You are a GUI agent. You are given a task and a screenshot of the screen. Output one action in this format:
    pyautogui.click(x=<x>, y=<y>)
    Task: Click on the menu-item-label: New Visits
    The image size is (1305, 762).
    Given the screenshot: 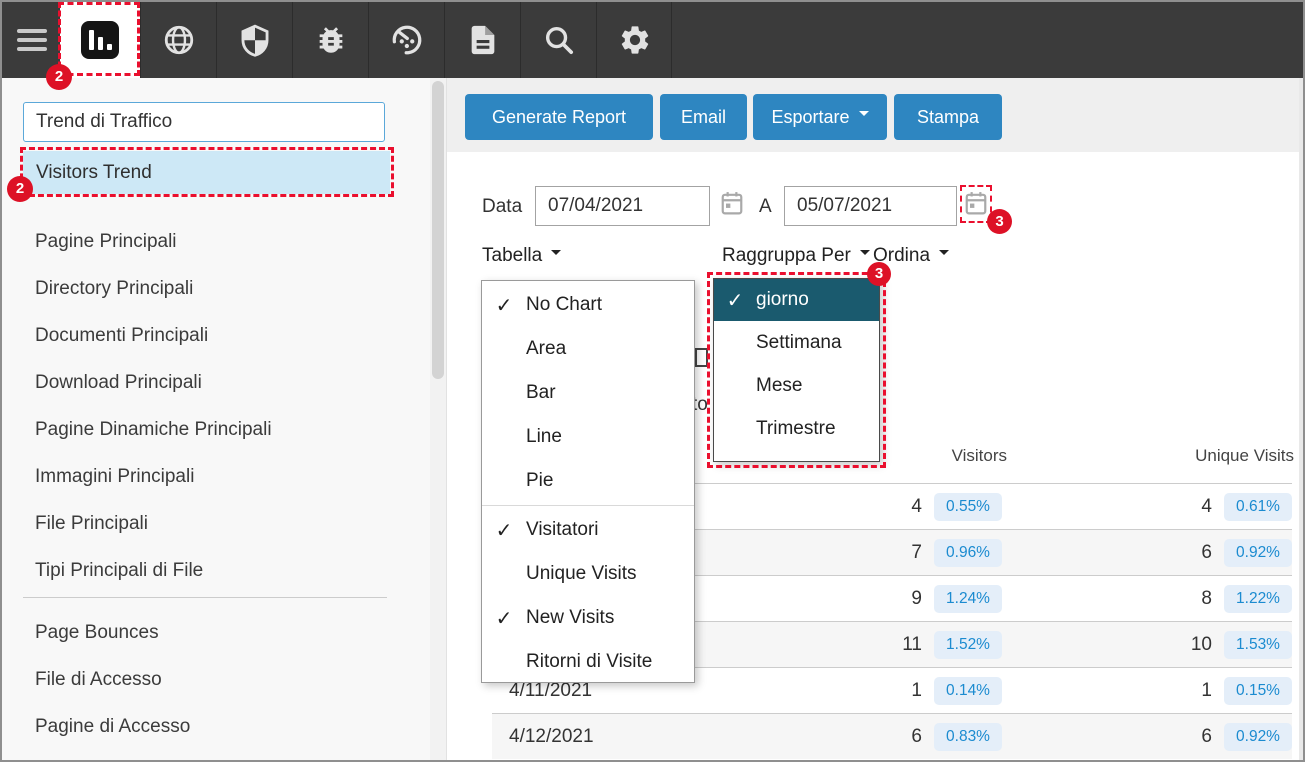 What is the action you would take?
    pyautogui.click(x=570, y=617)
    